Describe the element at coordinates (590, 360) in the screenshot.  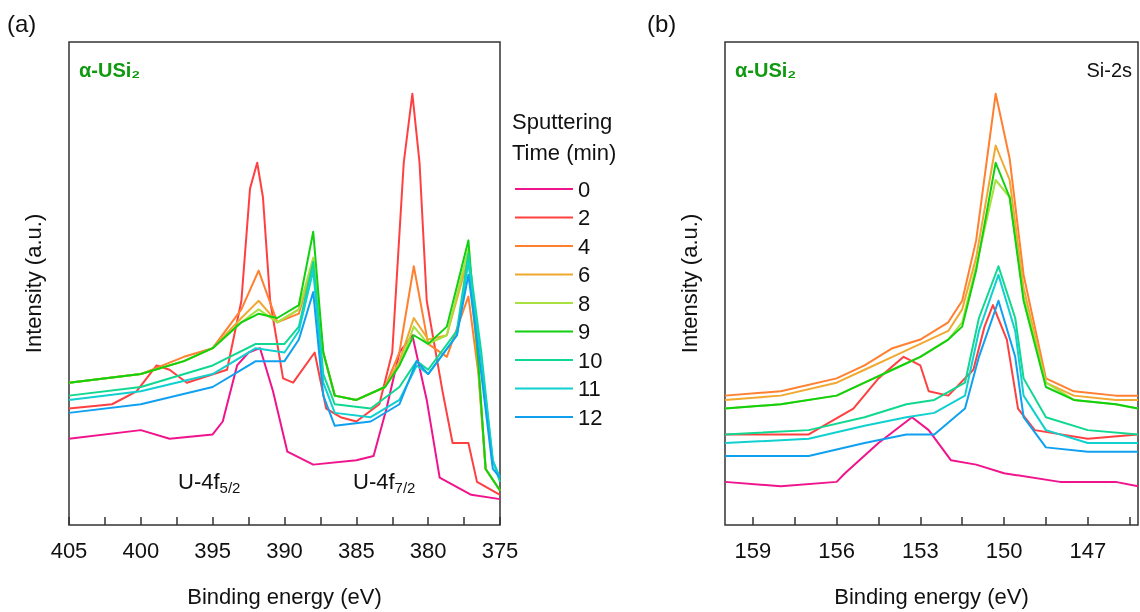
I see `legend-label: 10` at that location.